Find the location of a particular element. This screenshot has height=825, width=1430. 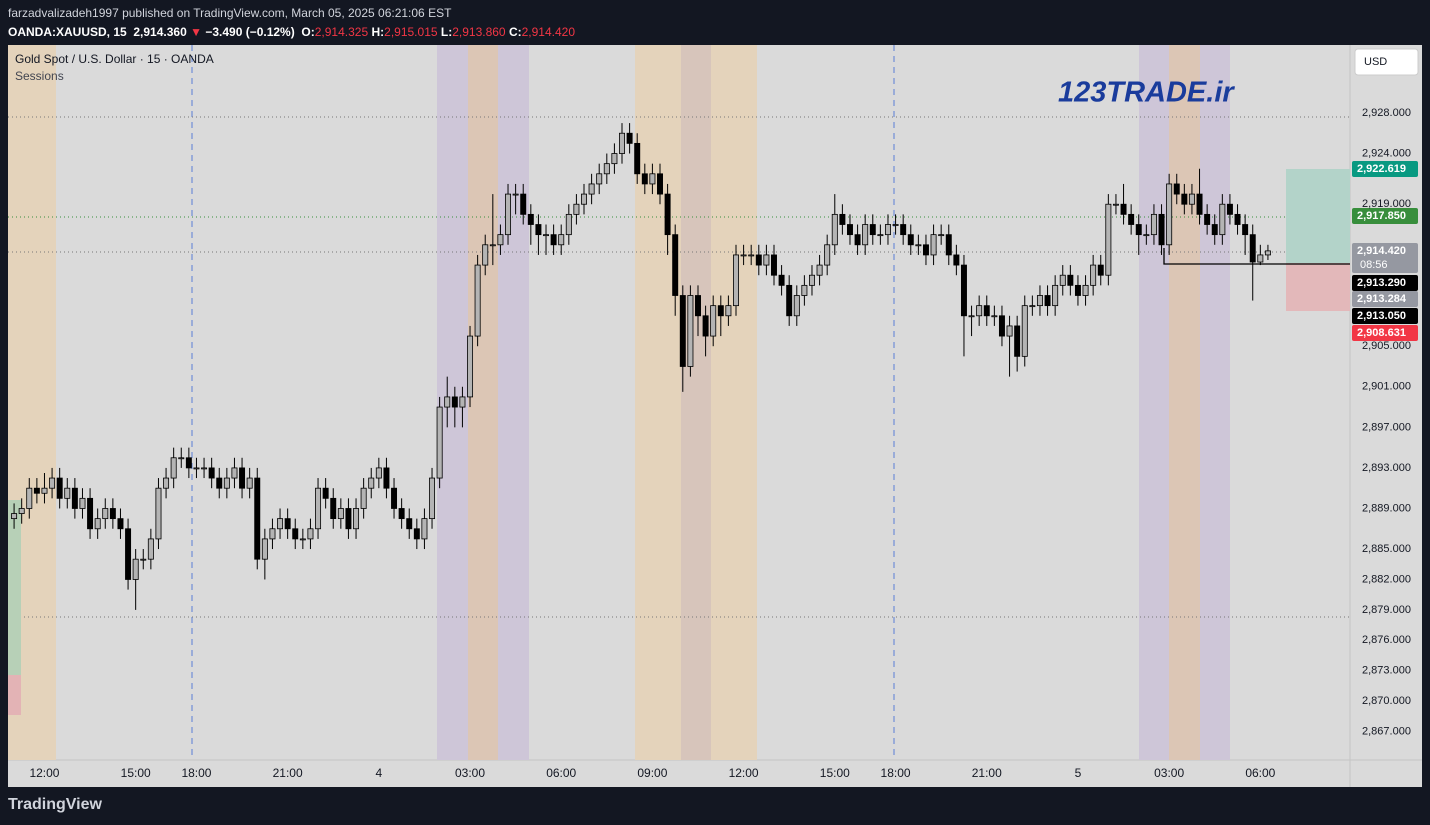

price-label: 2,922.619 is located at coordinates (1381, 169).